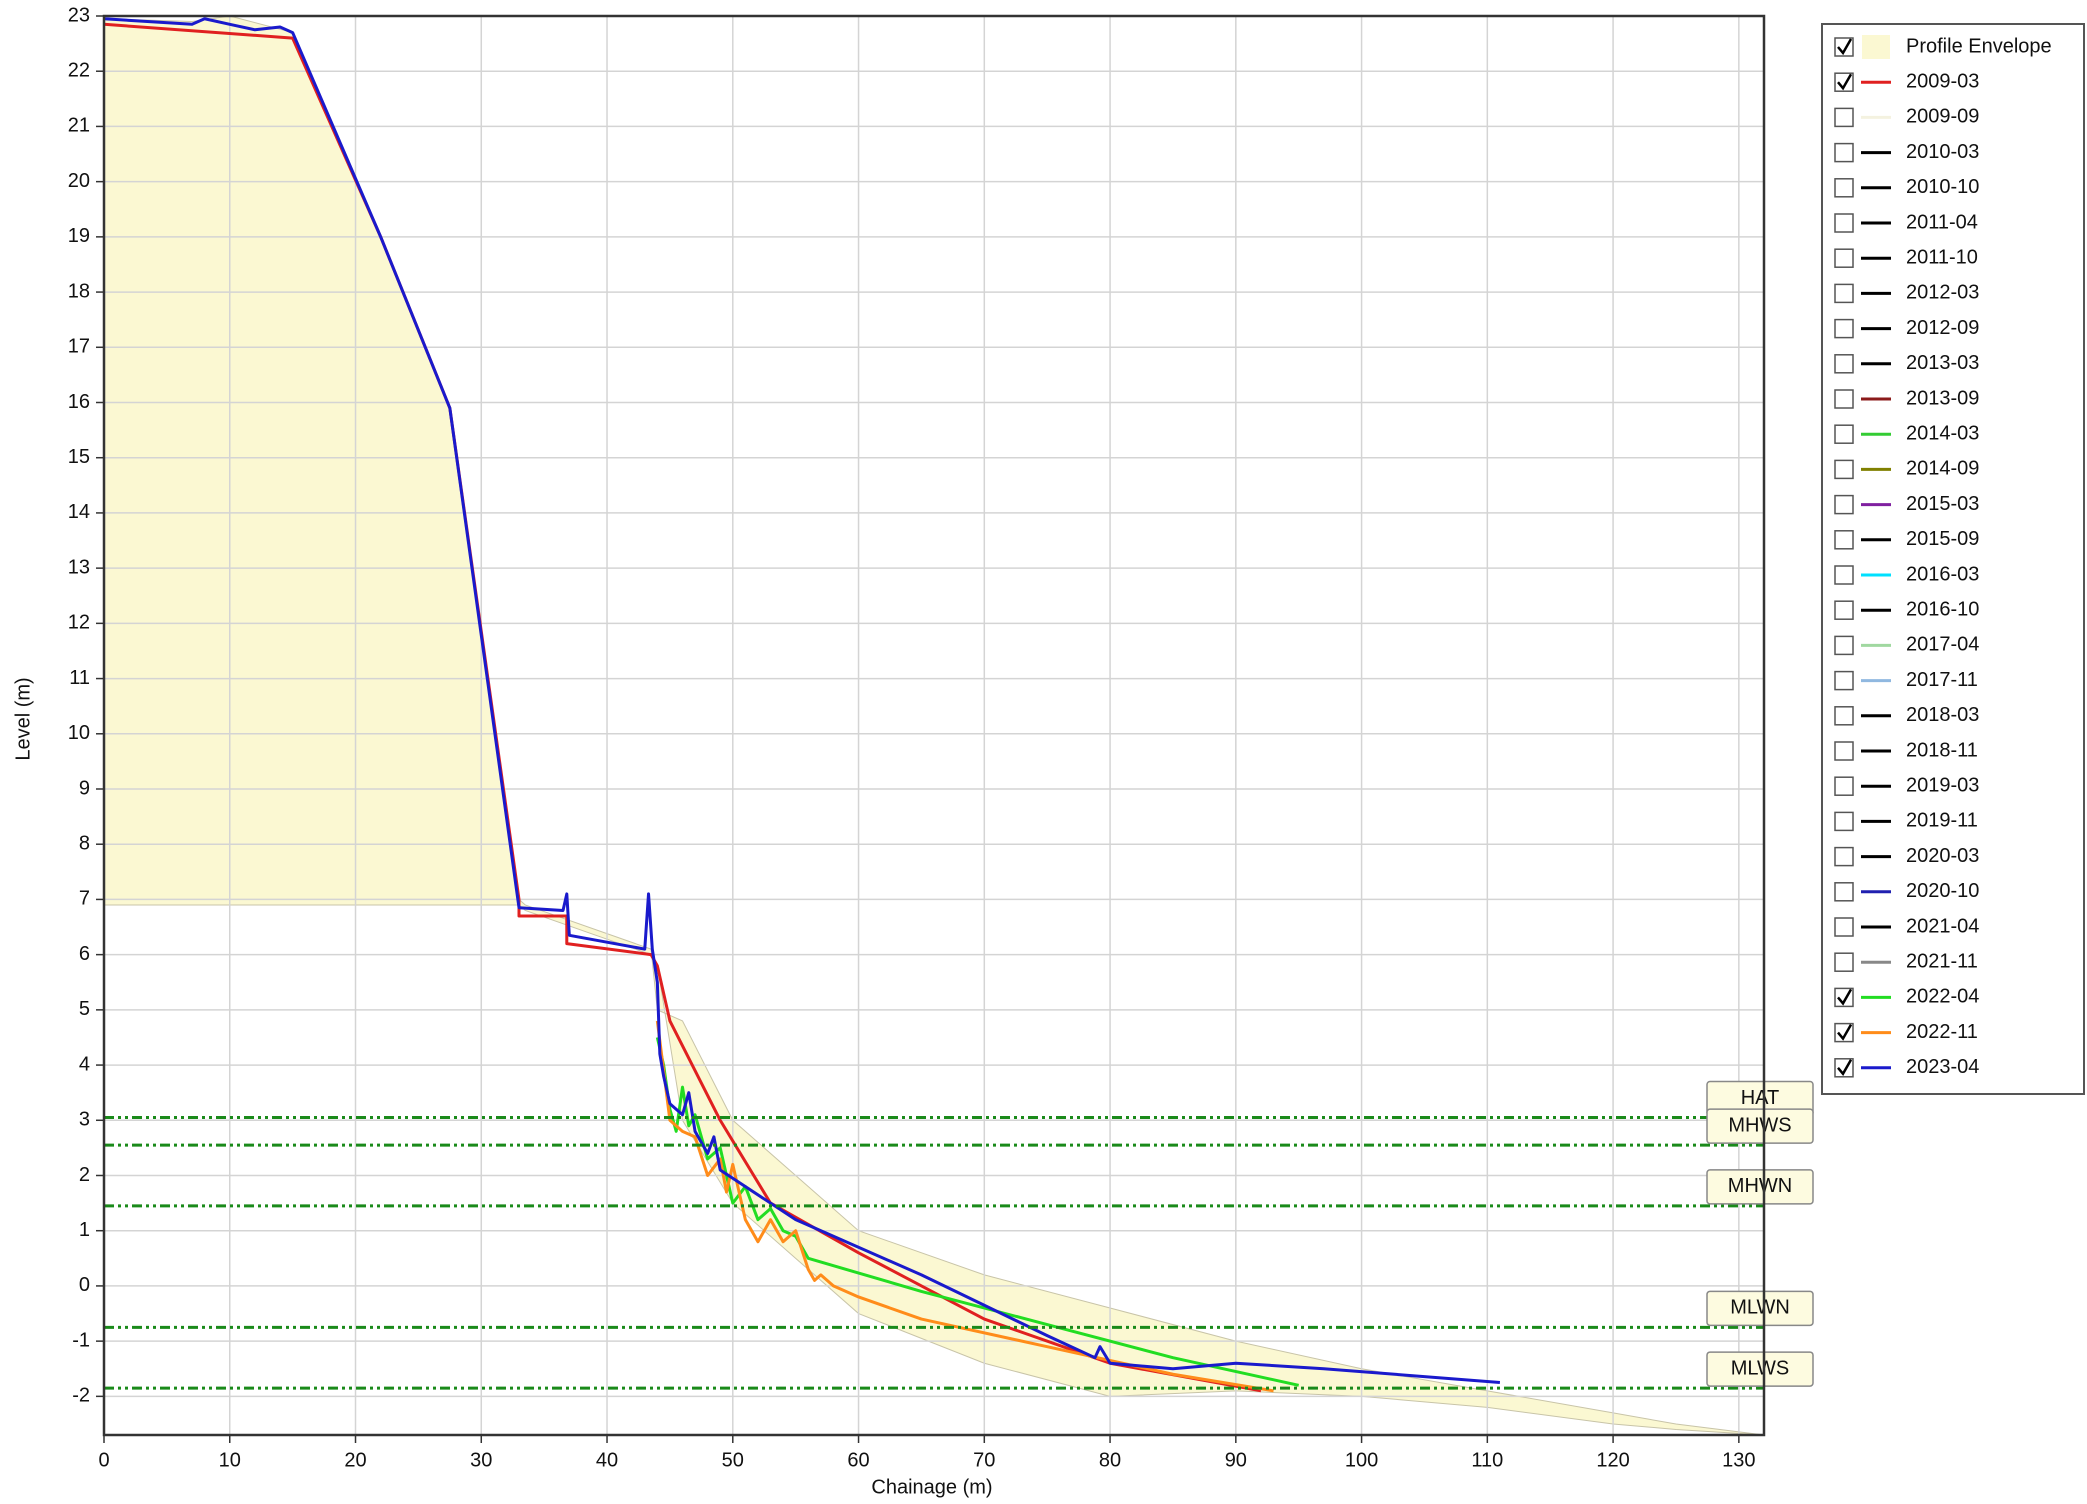 The image size is (2087, 1504). What do you see at coordinates (84, 1064) in the screenshot?
I see `y-tick-label: 4` at bounding box center [84, 1064].